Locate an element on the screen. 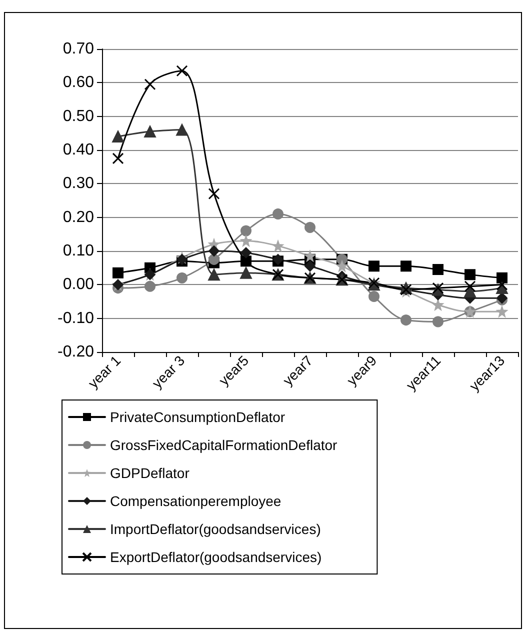  y-tick-label: -0.20 is located at coordinates (76, 352).